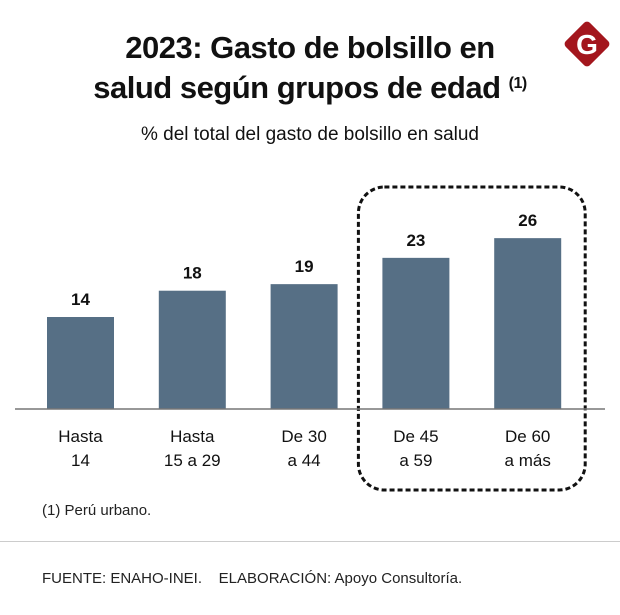 Image resolution: width=620 pixels, height=615 pixels. What do you see at coordinates (528, 460) in the screenshot?
I see `category-label: a más` at bounding box center [528, 460].